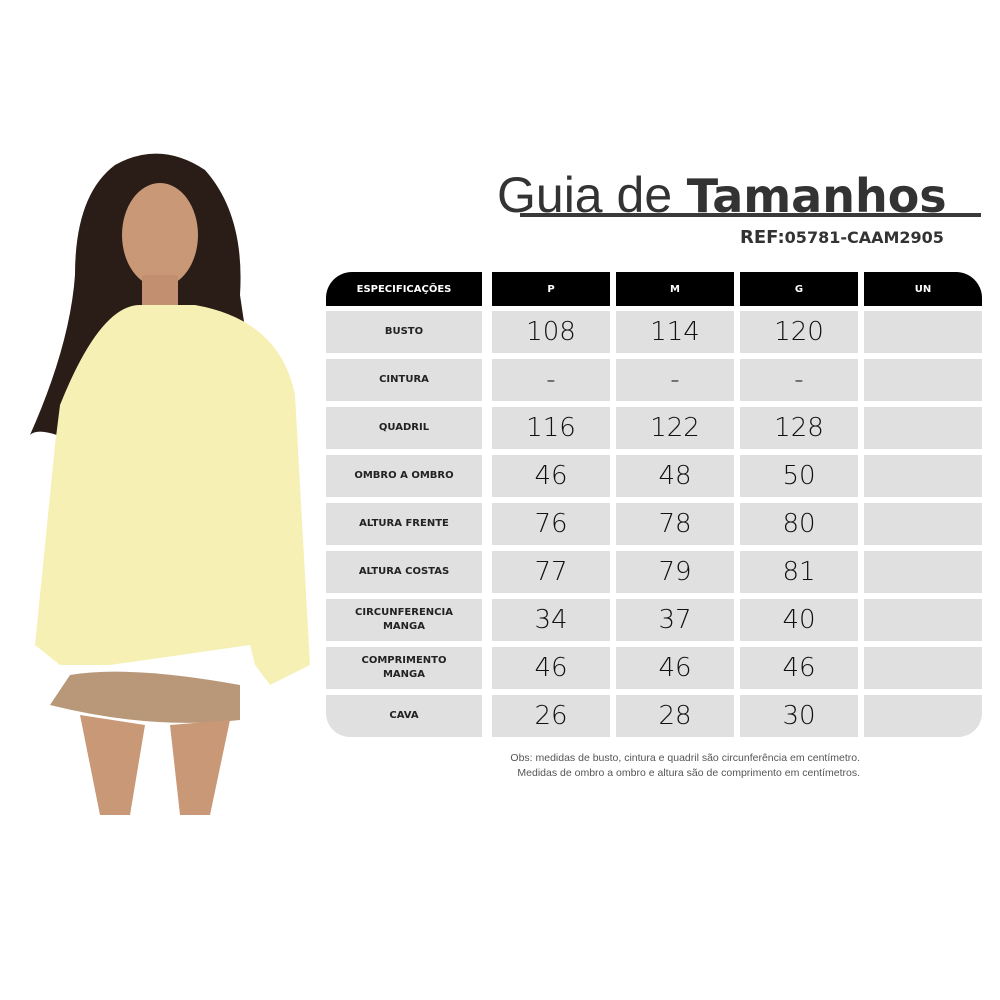  What do you see at coordinates (551, 524) in the screenshot?
I see `size-value: 76` at bounding box center [551, 524].